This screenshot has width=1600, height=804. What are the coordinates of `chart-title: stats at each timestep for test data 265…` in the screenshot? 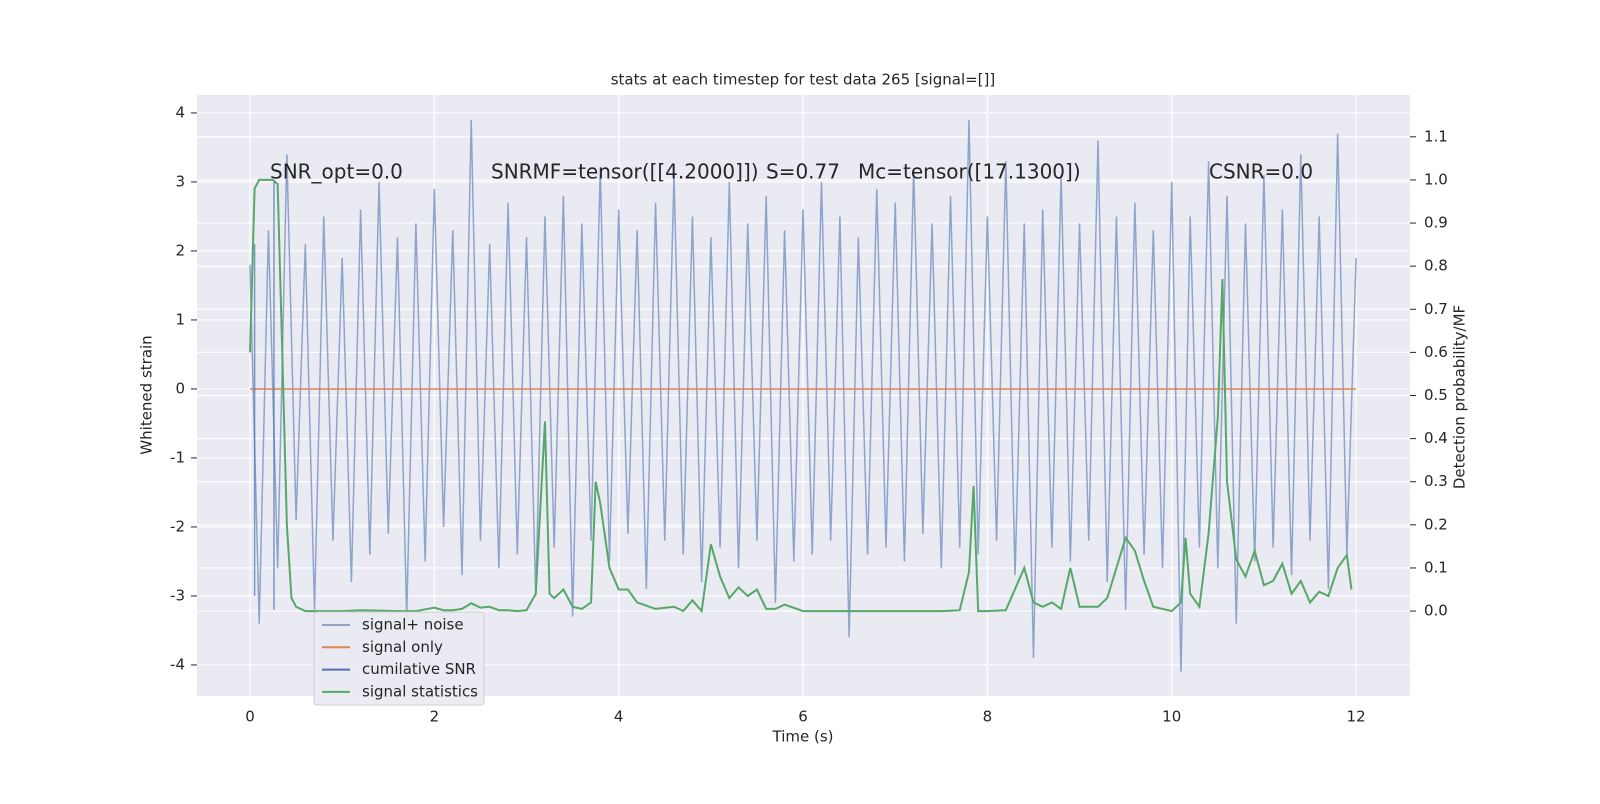 It's located at (803, 80).